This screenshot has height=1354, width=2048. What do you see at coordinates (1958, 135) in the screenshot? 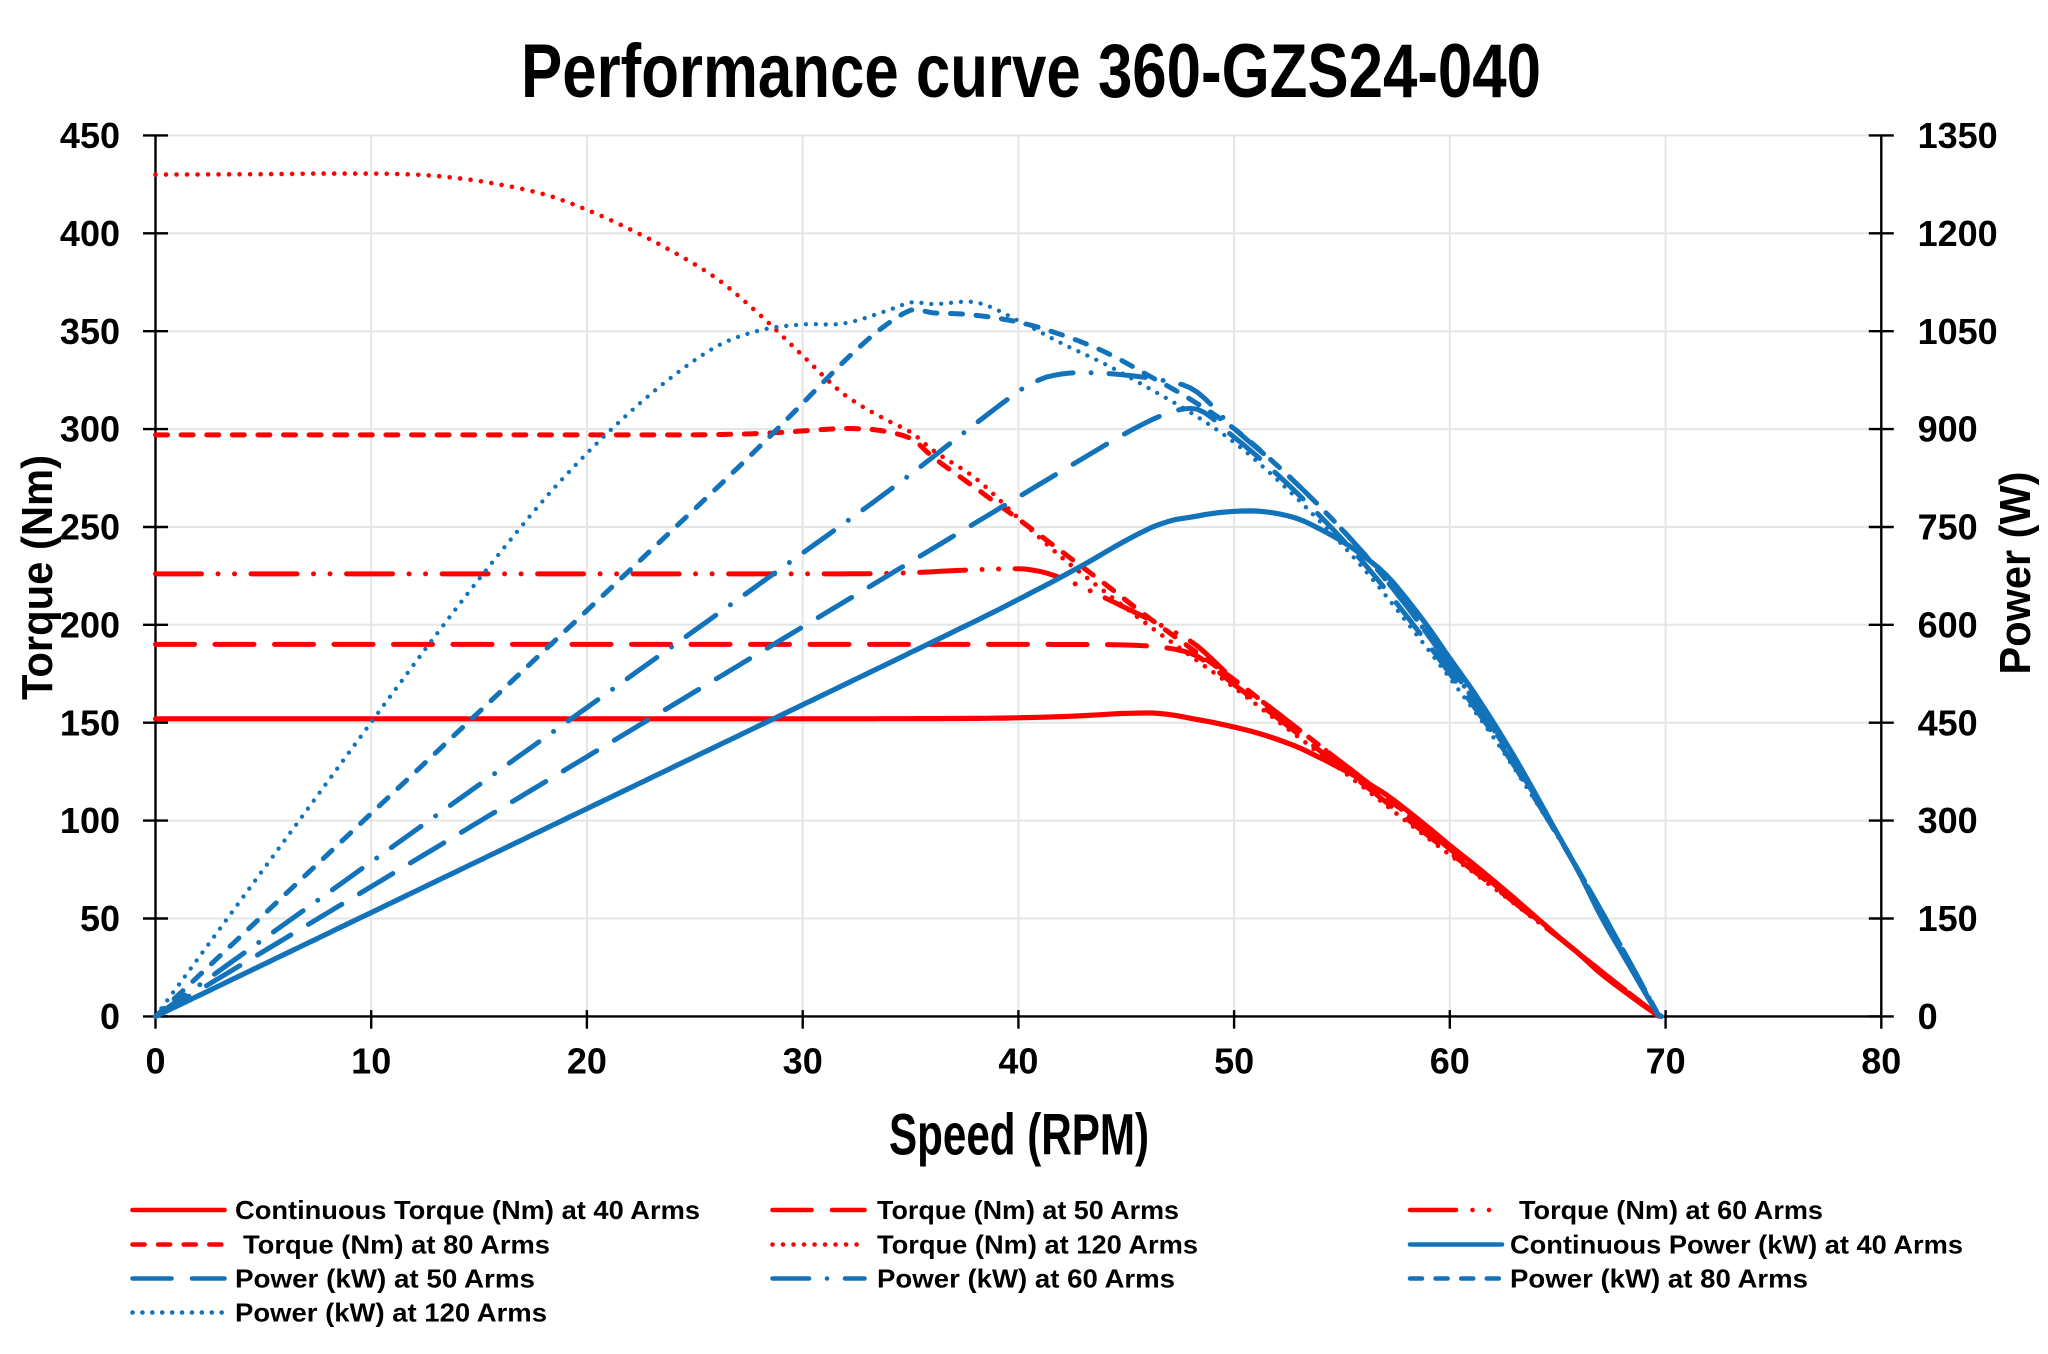
I see `svg-text: 1350` at bounding box center [1958, 135].